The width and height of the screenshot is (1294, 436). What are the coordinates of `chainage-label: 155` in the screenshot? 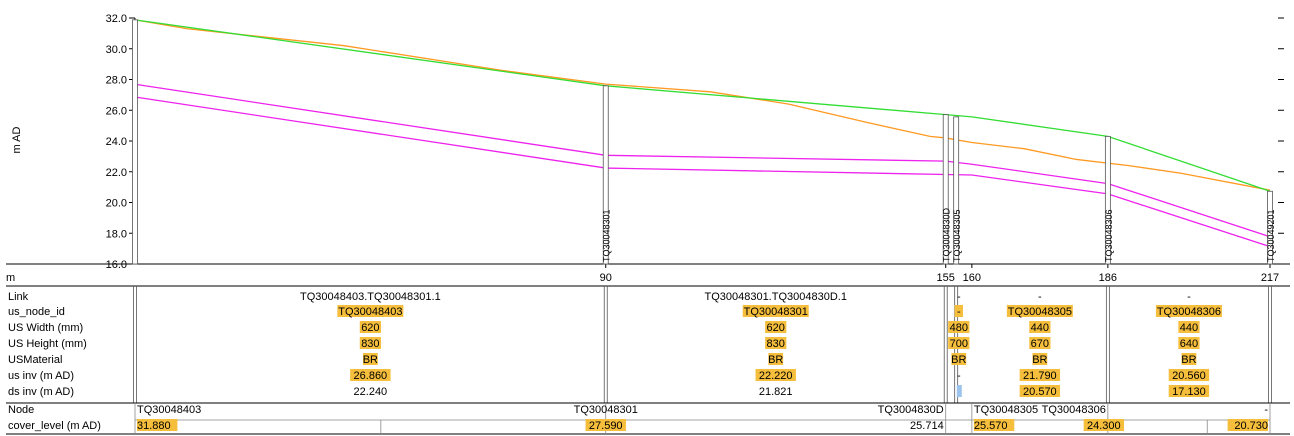 It's located at (946, 278).